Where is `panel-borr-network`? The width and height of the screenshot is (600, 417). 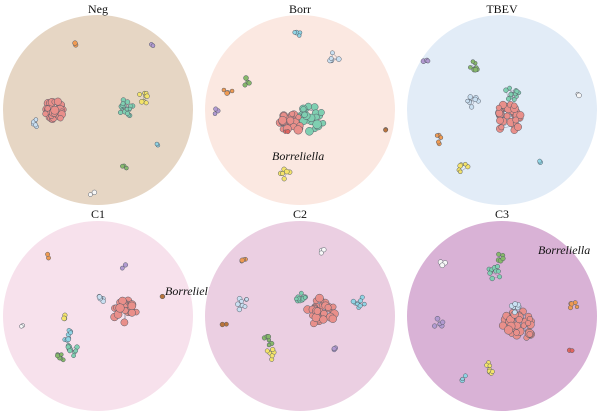 panel-borr-network is located at coordinates (300, 105).